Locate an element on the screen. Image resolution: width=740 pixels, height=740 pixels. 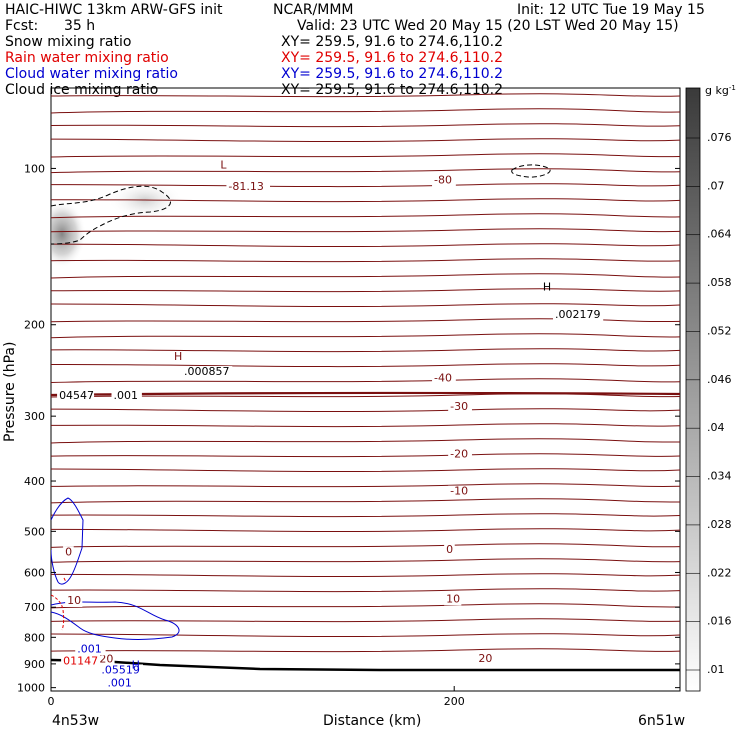
temperature-contour-label: -81.13 is located at coordinates (245, 186).